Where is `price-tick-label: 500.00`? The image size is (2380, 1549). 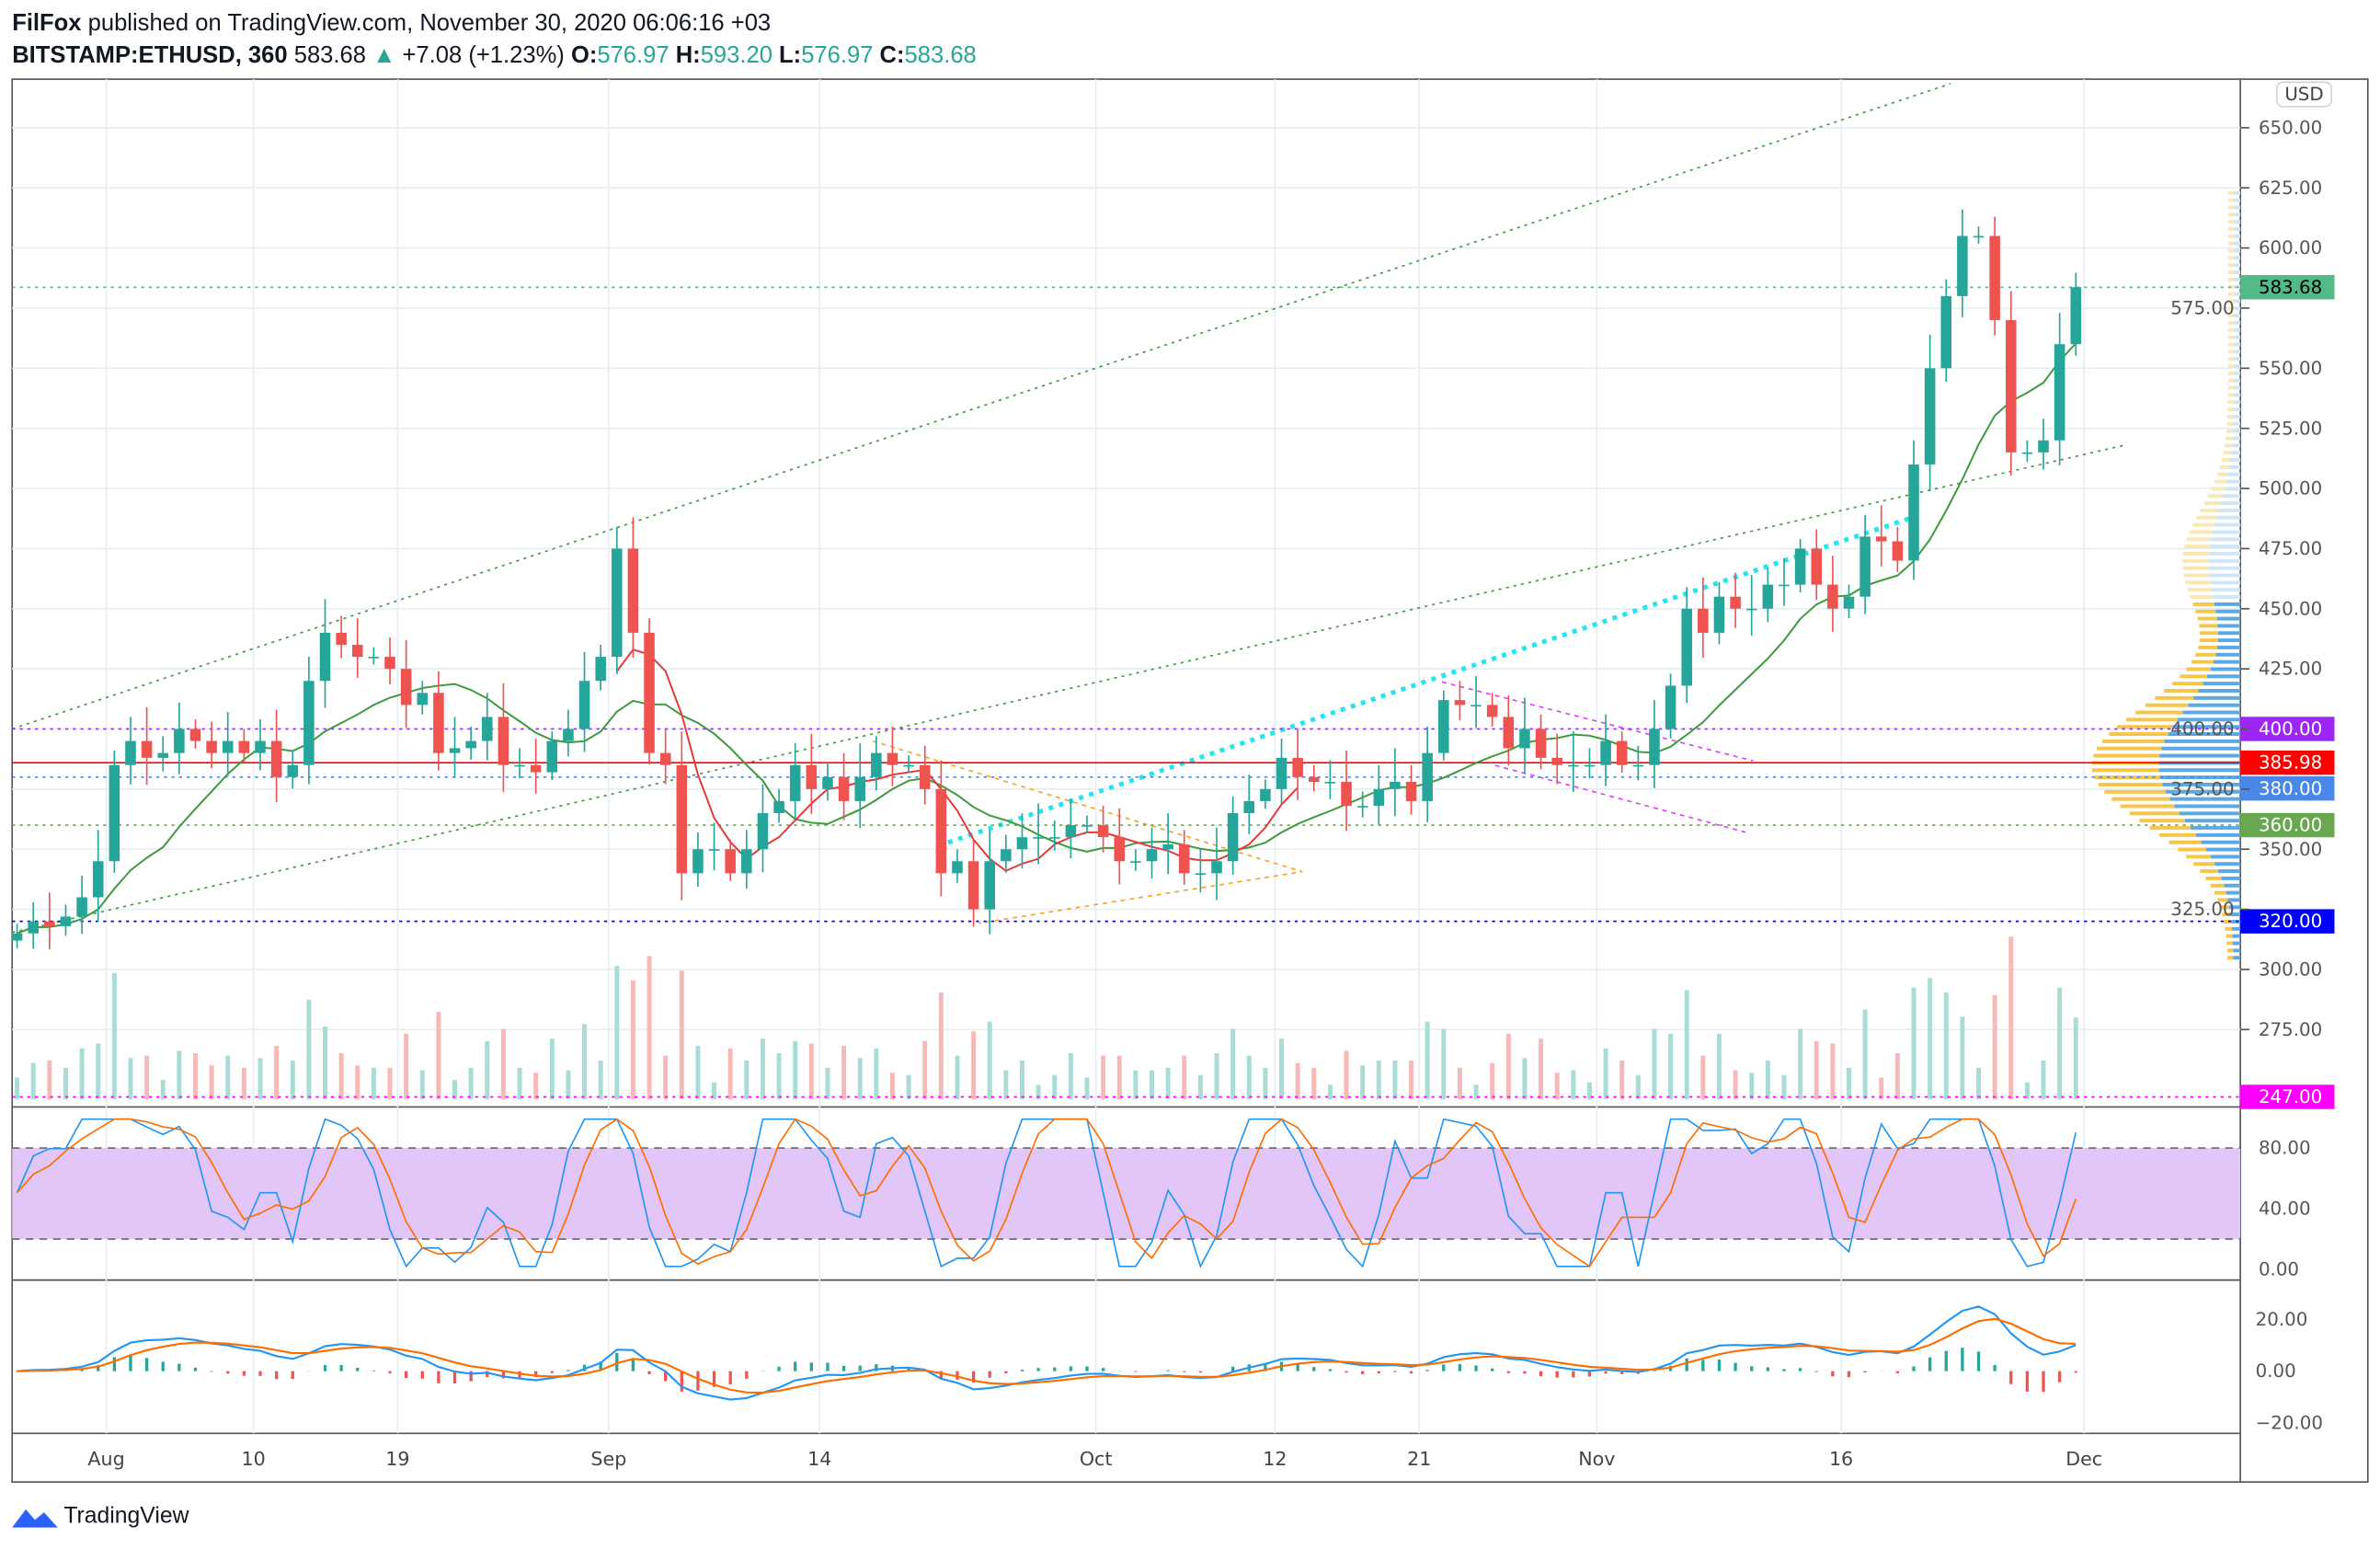 price-tick-label: 500.00 is located at coordinates (2290, 489).